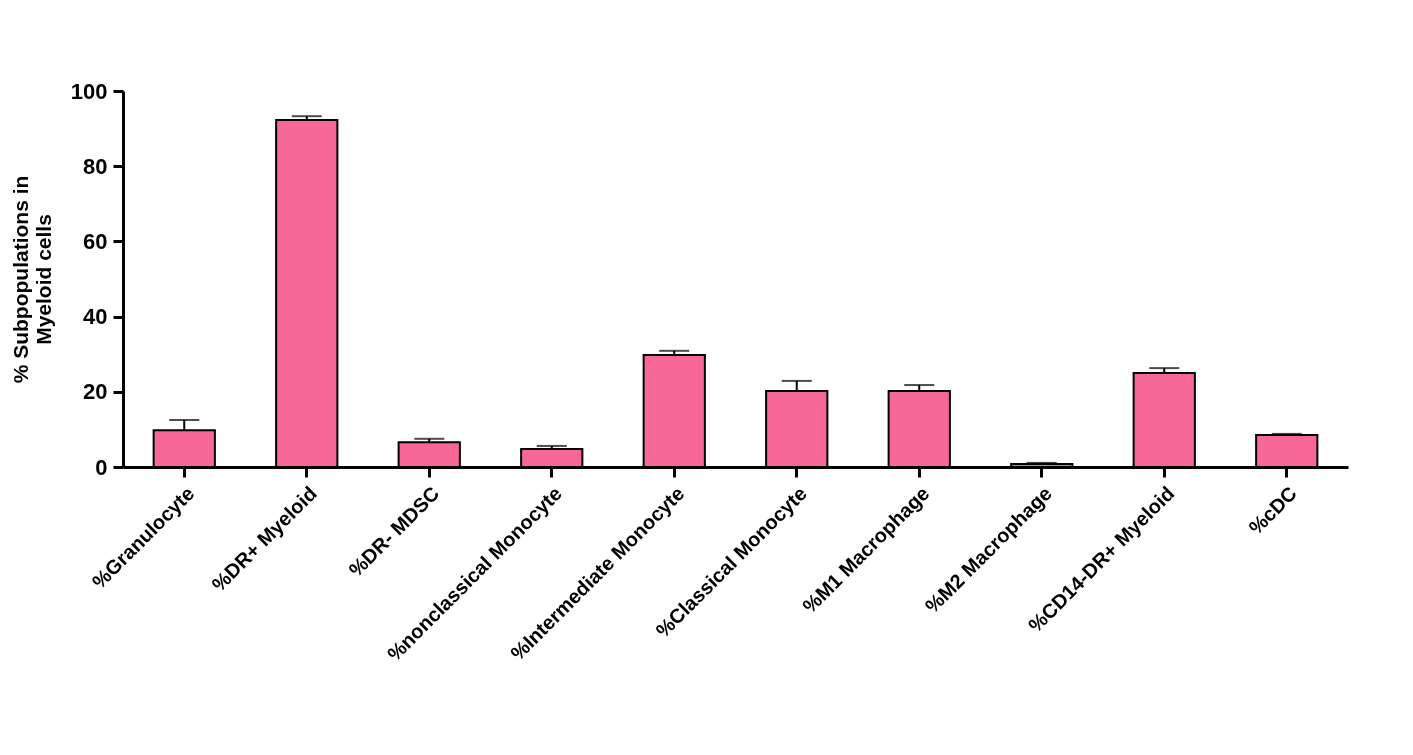  I want to click on y-tick-label: 100, so click(89, 91).